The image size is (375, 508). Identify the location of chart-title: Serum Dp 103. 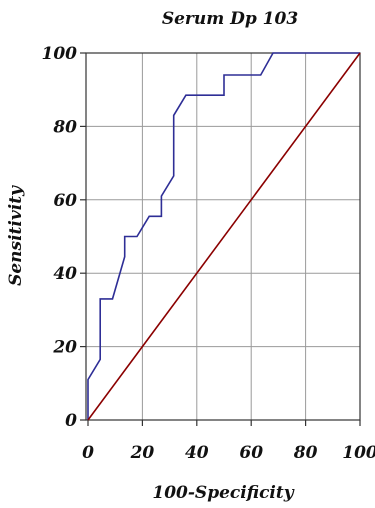
(230, 19).